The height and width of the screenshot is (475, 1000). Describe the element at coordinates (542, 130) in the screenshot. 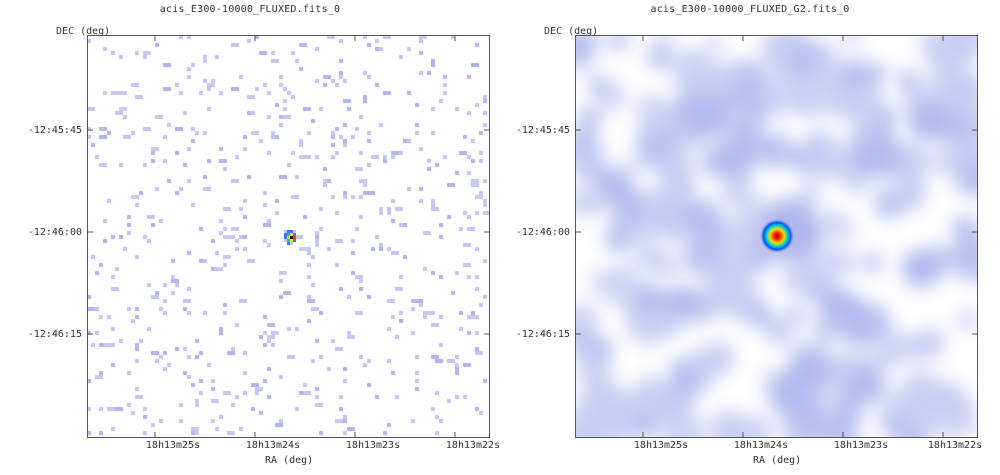

I see `right-y-tick: -12:45:45` at that location.